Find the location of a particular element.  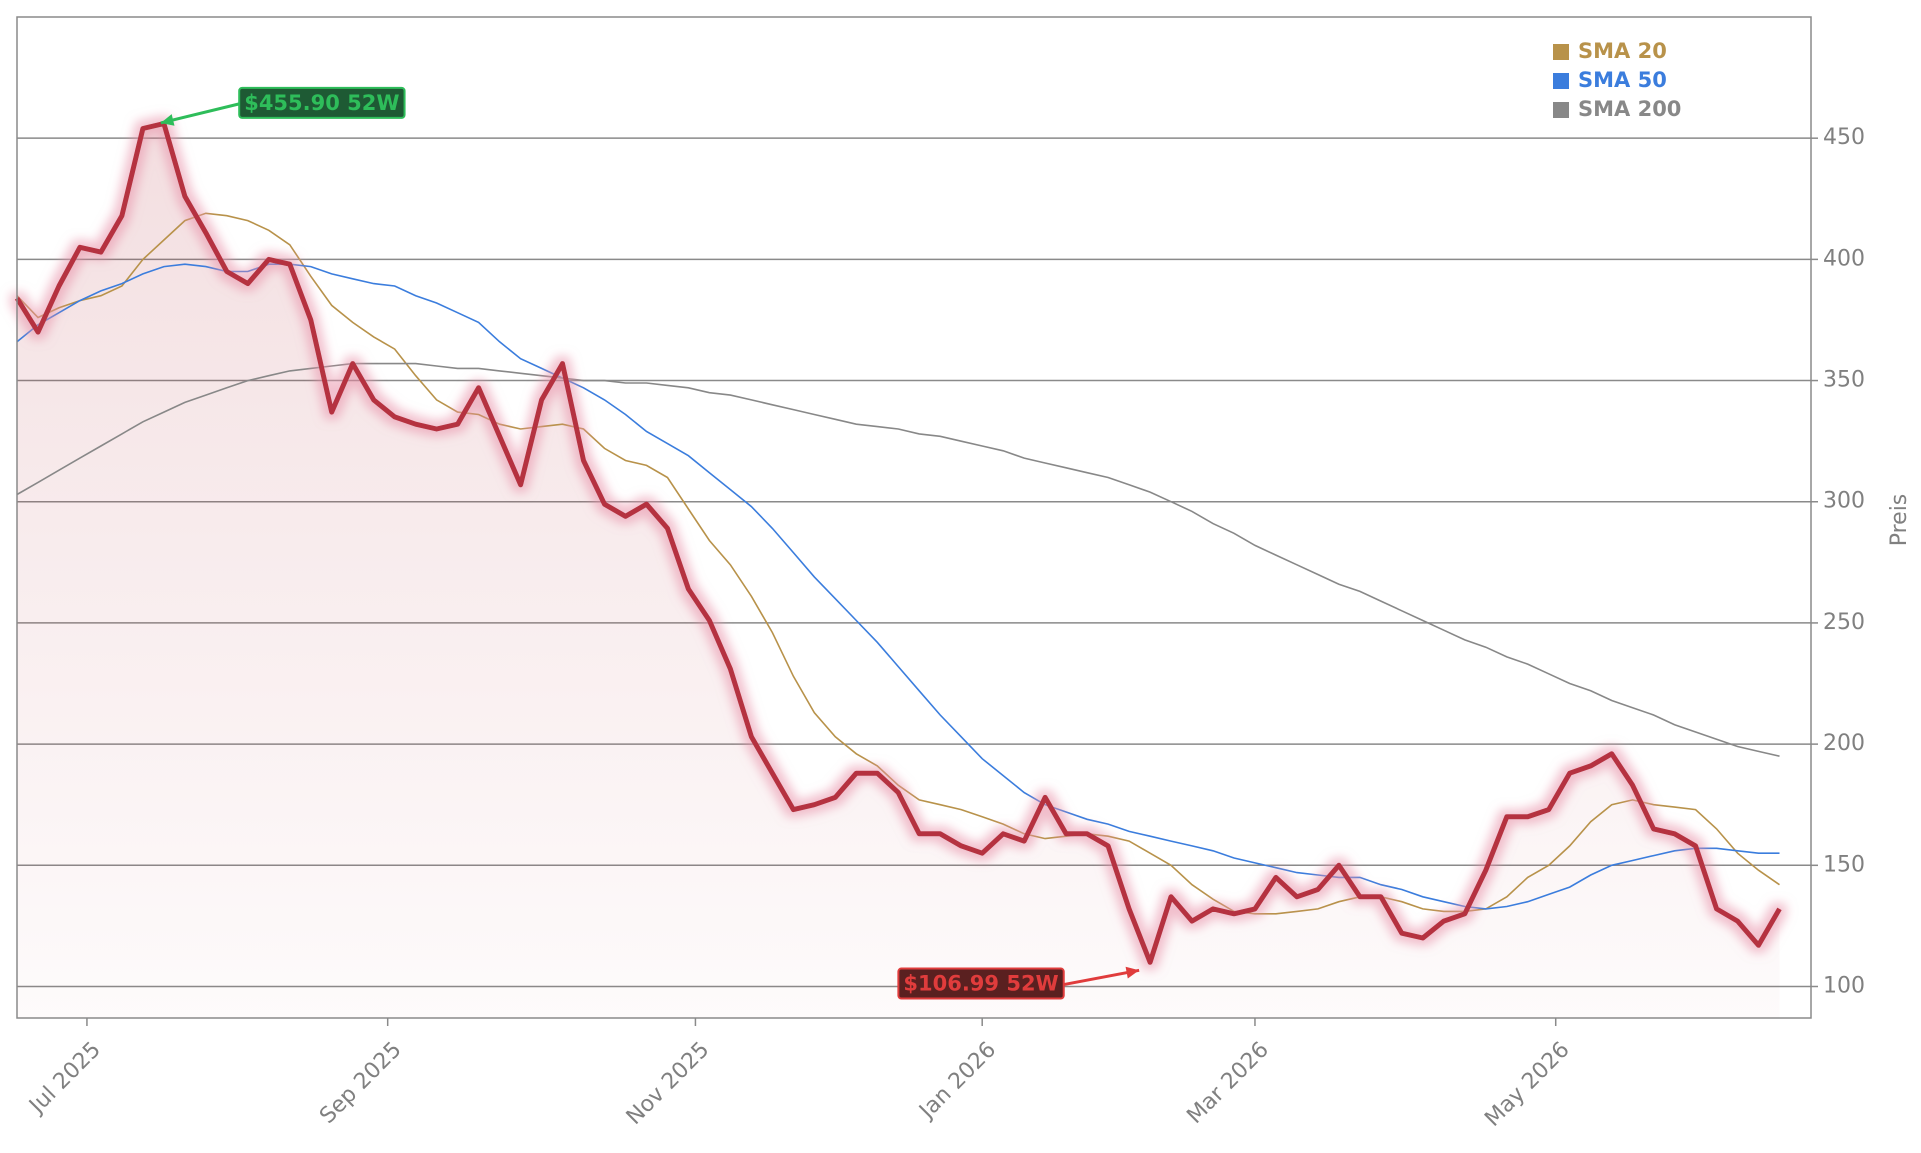

annotation-label: $455.90 52W is located at coordinates (321, 103).